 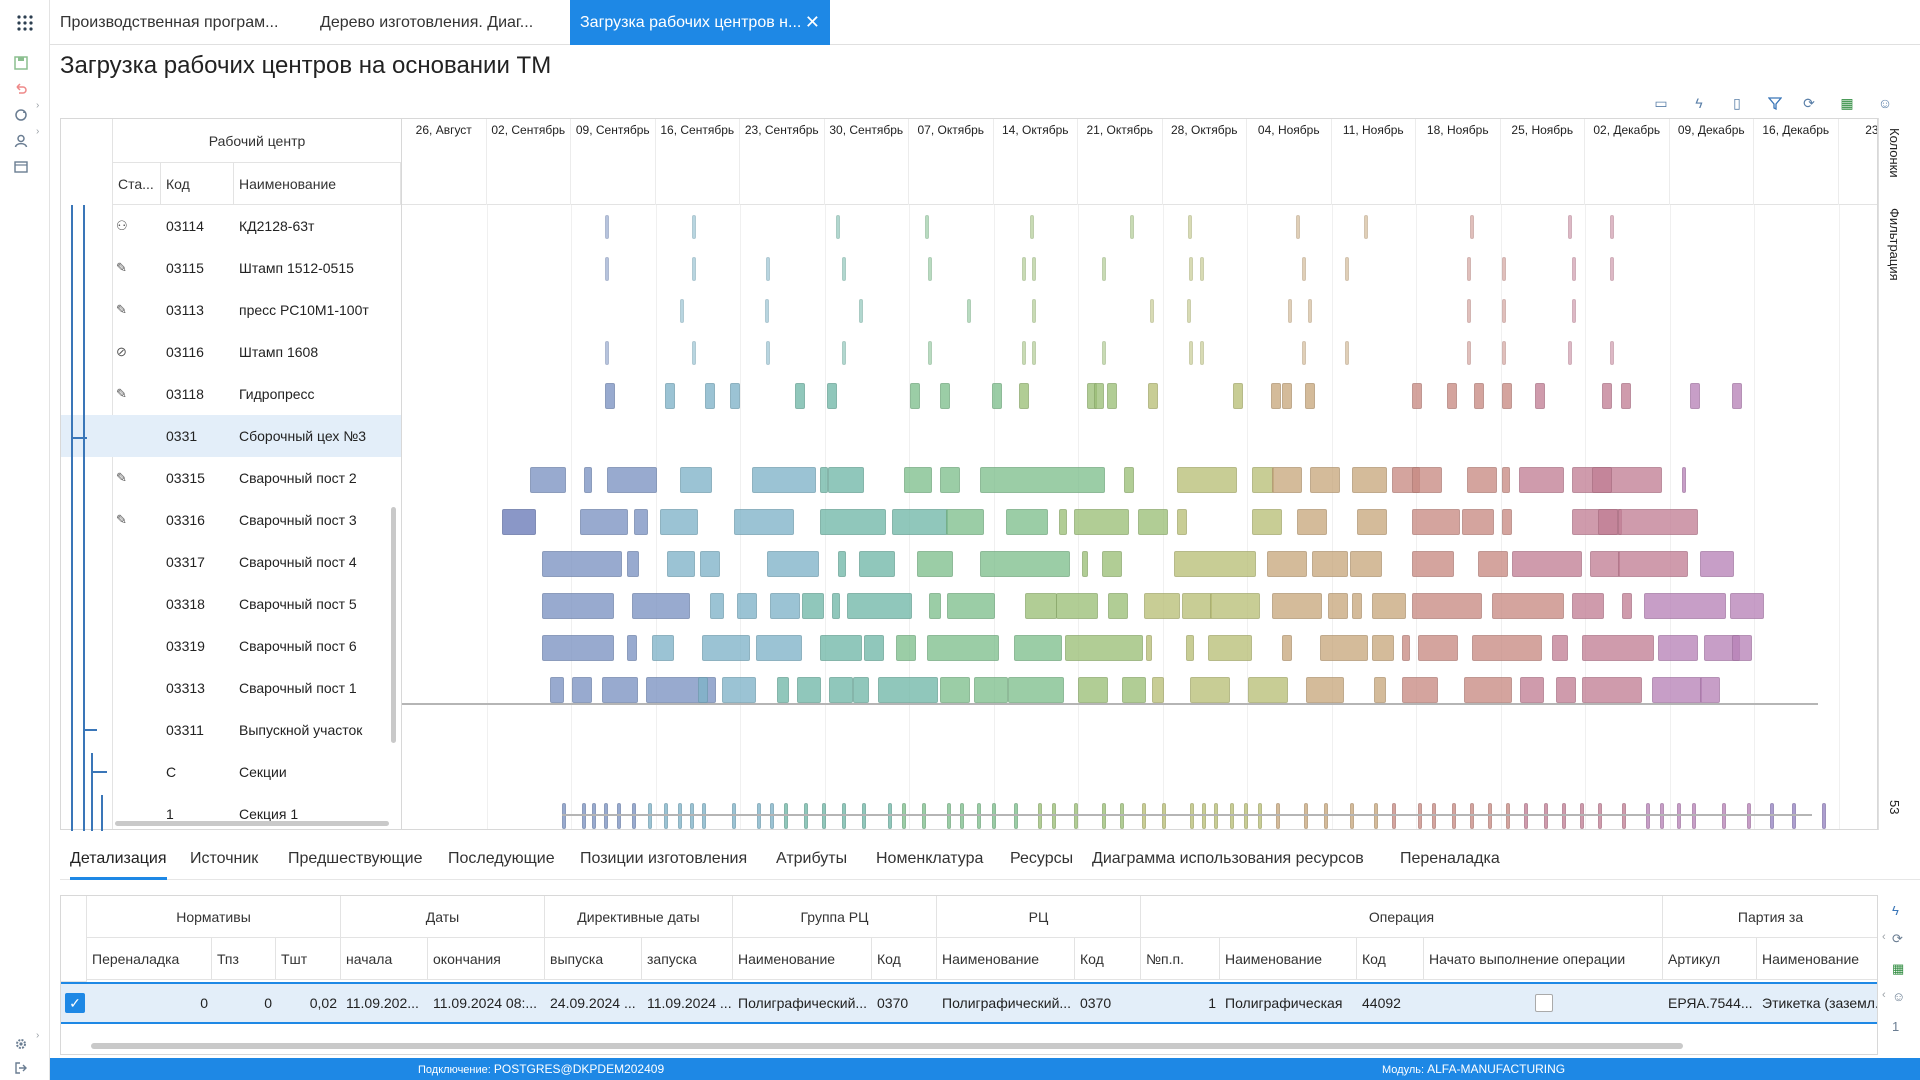 I want to click on lightning-icon: ϟ, so click(x=1895, y=910).